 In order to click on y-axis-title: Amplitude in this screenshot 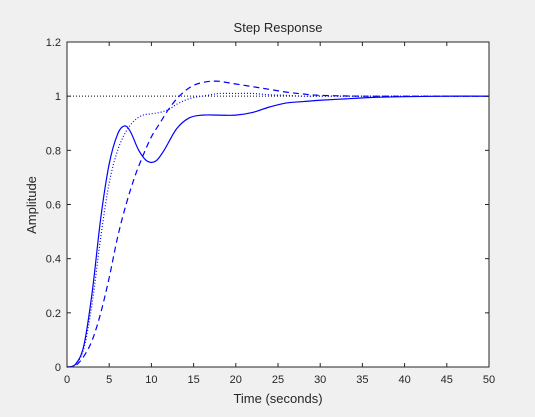, I will do `click(31, 205)`.